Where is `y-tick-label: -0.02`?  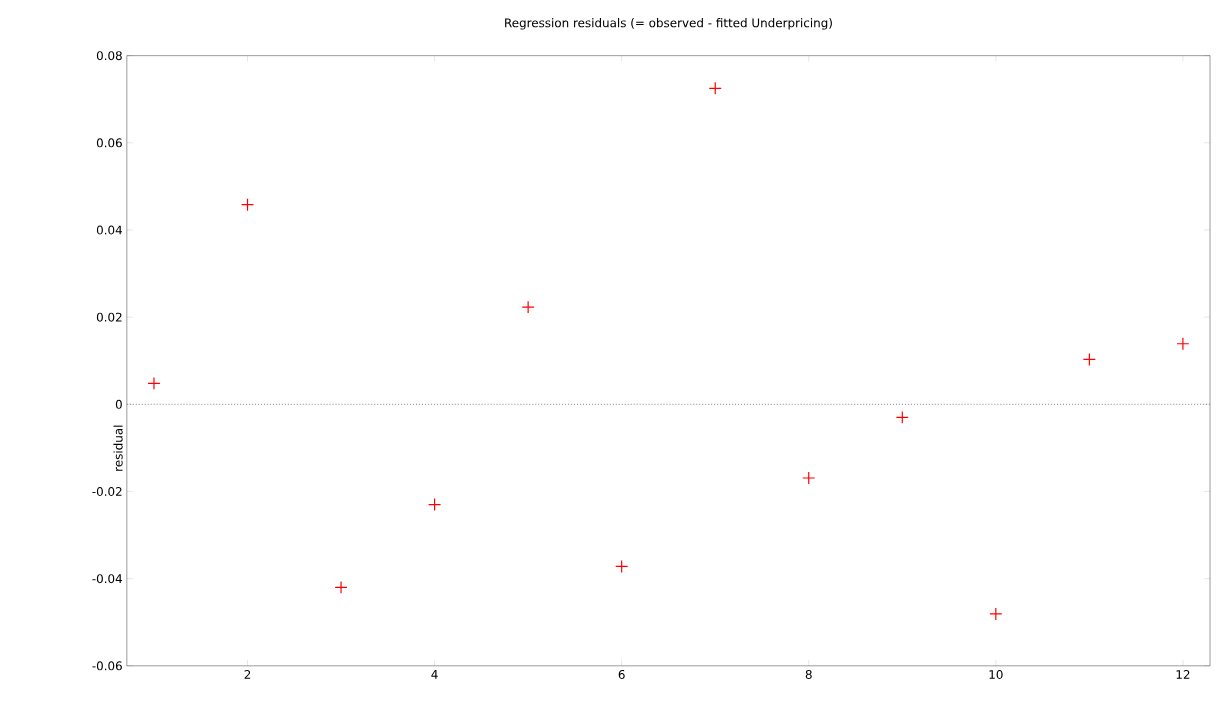 y-tick-label: -0.02 is located at coordinates (107, 492).